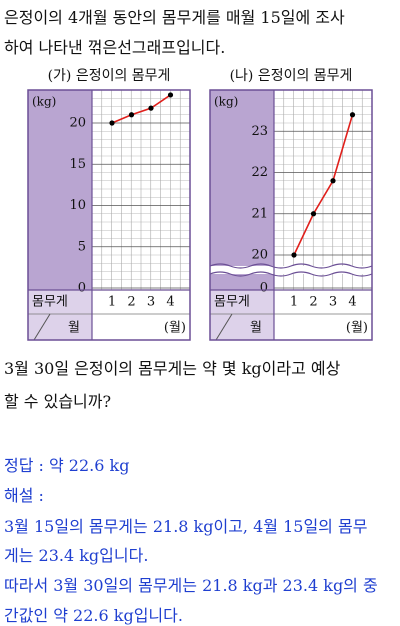 Image resolution: width=400 pixels, height=626 pixels. I want to click on intro-line: 은정이의 4개월 동안의 몸무게를 매월 15일에 조사, so click(174, 17).